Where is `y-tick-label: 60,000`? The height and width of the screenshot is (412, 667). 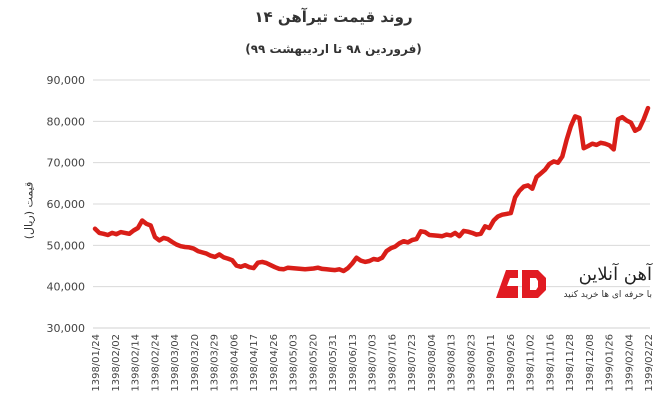
y-tick-label: 60,000 is located at coordinates (66, 204).